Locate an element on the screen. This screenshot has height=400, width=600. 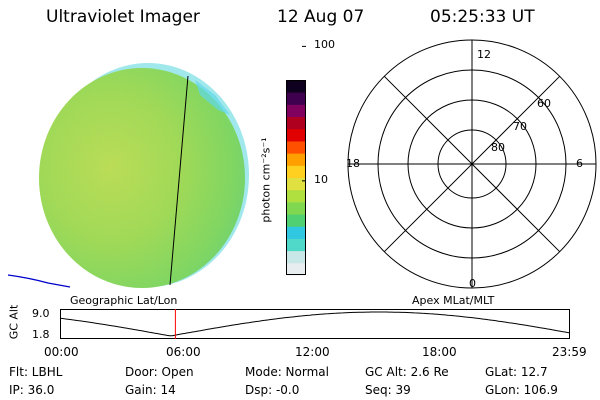
mlat-label-60: 60 is located at coordinates (544, 103).